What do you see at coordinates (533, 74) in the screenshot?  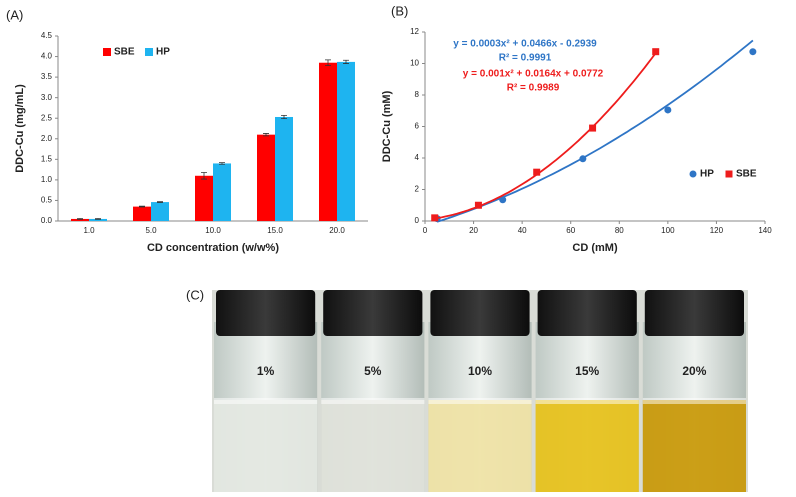 I see `trend-equation: y = 0.001x² + 0.0164x + 0.0772` at bounding box center [533, 74].